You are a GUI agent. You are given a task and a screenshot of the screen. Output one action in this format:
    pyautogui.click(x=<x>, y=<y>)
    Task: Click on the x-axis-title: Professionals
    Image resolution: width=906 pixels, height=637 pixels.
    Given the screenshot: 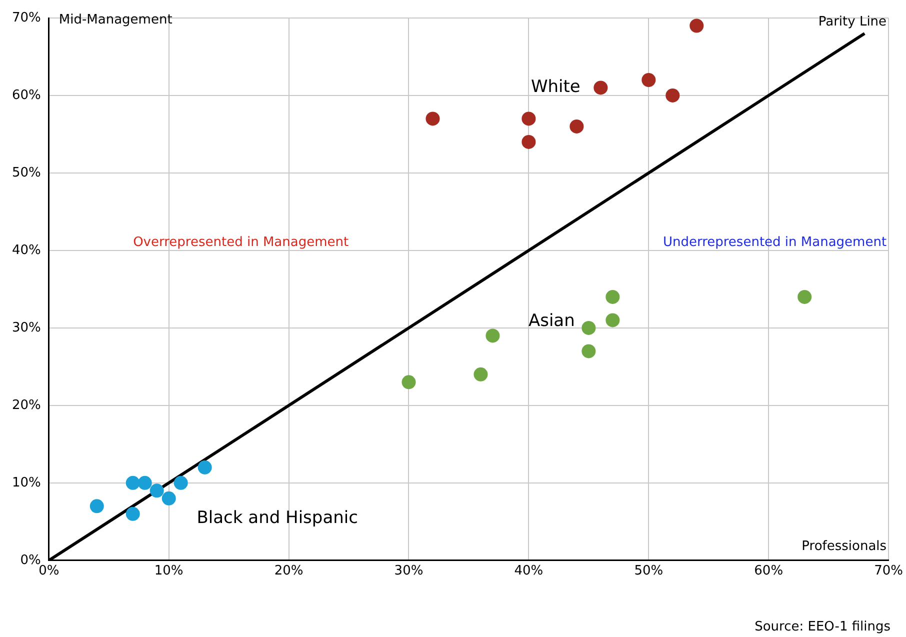 What is the action you would take?
    pyautogui.click(x=844, y=546)
    